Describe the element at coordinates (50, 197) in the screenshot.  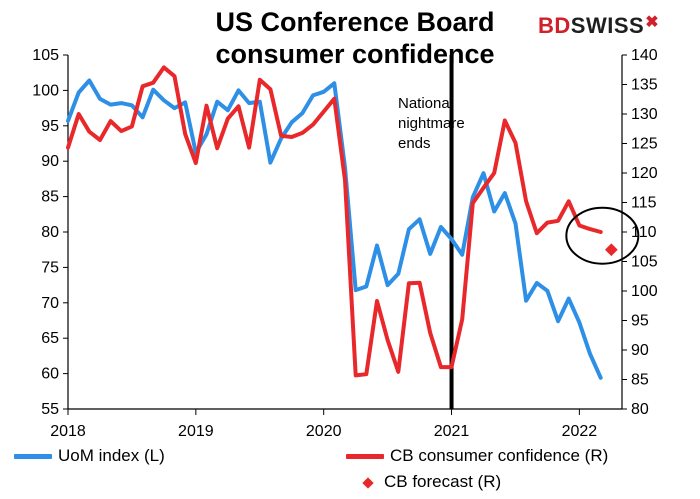
I see `y-left-tick-label: 85` at that location.